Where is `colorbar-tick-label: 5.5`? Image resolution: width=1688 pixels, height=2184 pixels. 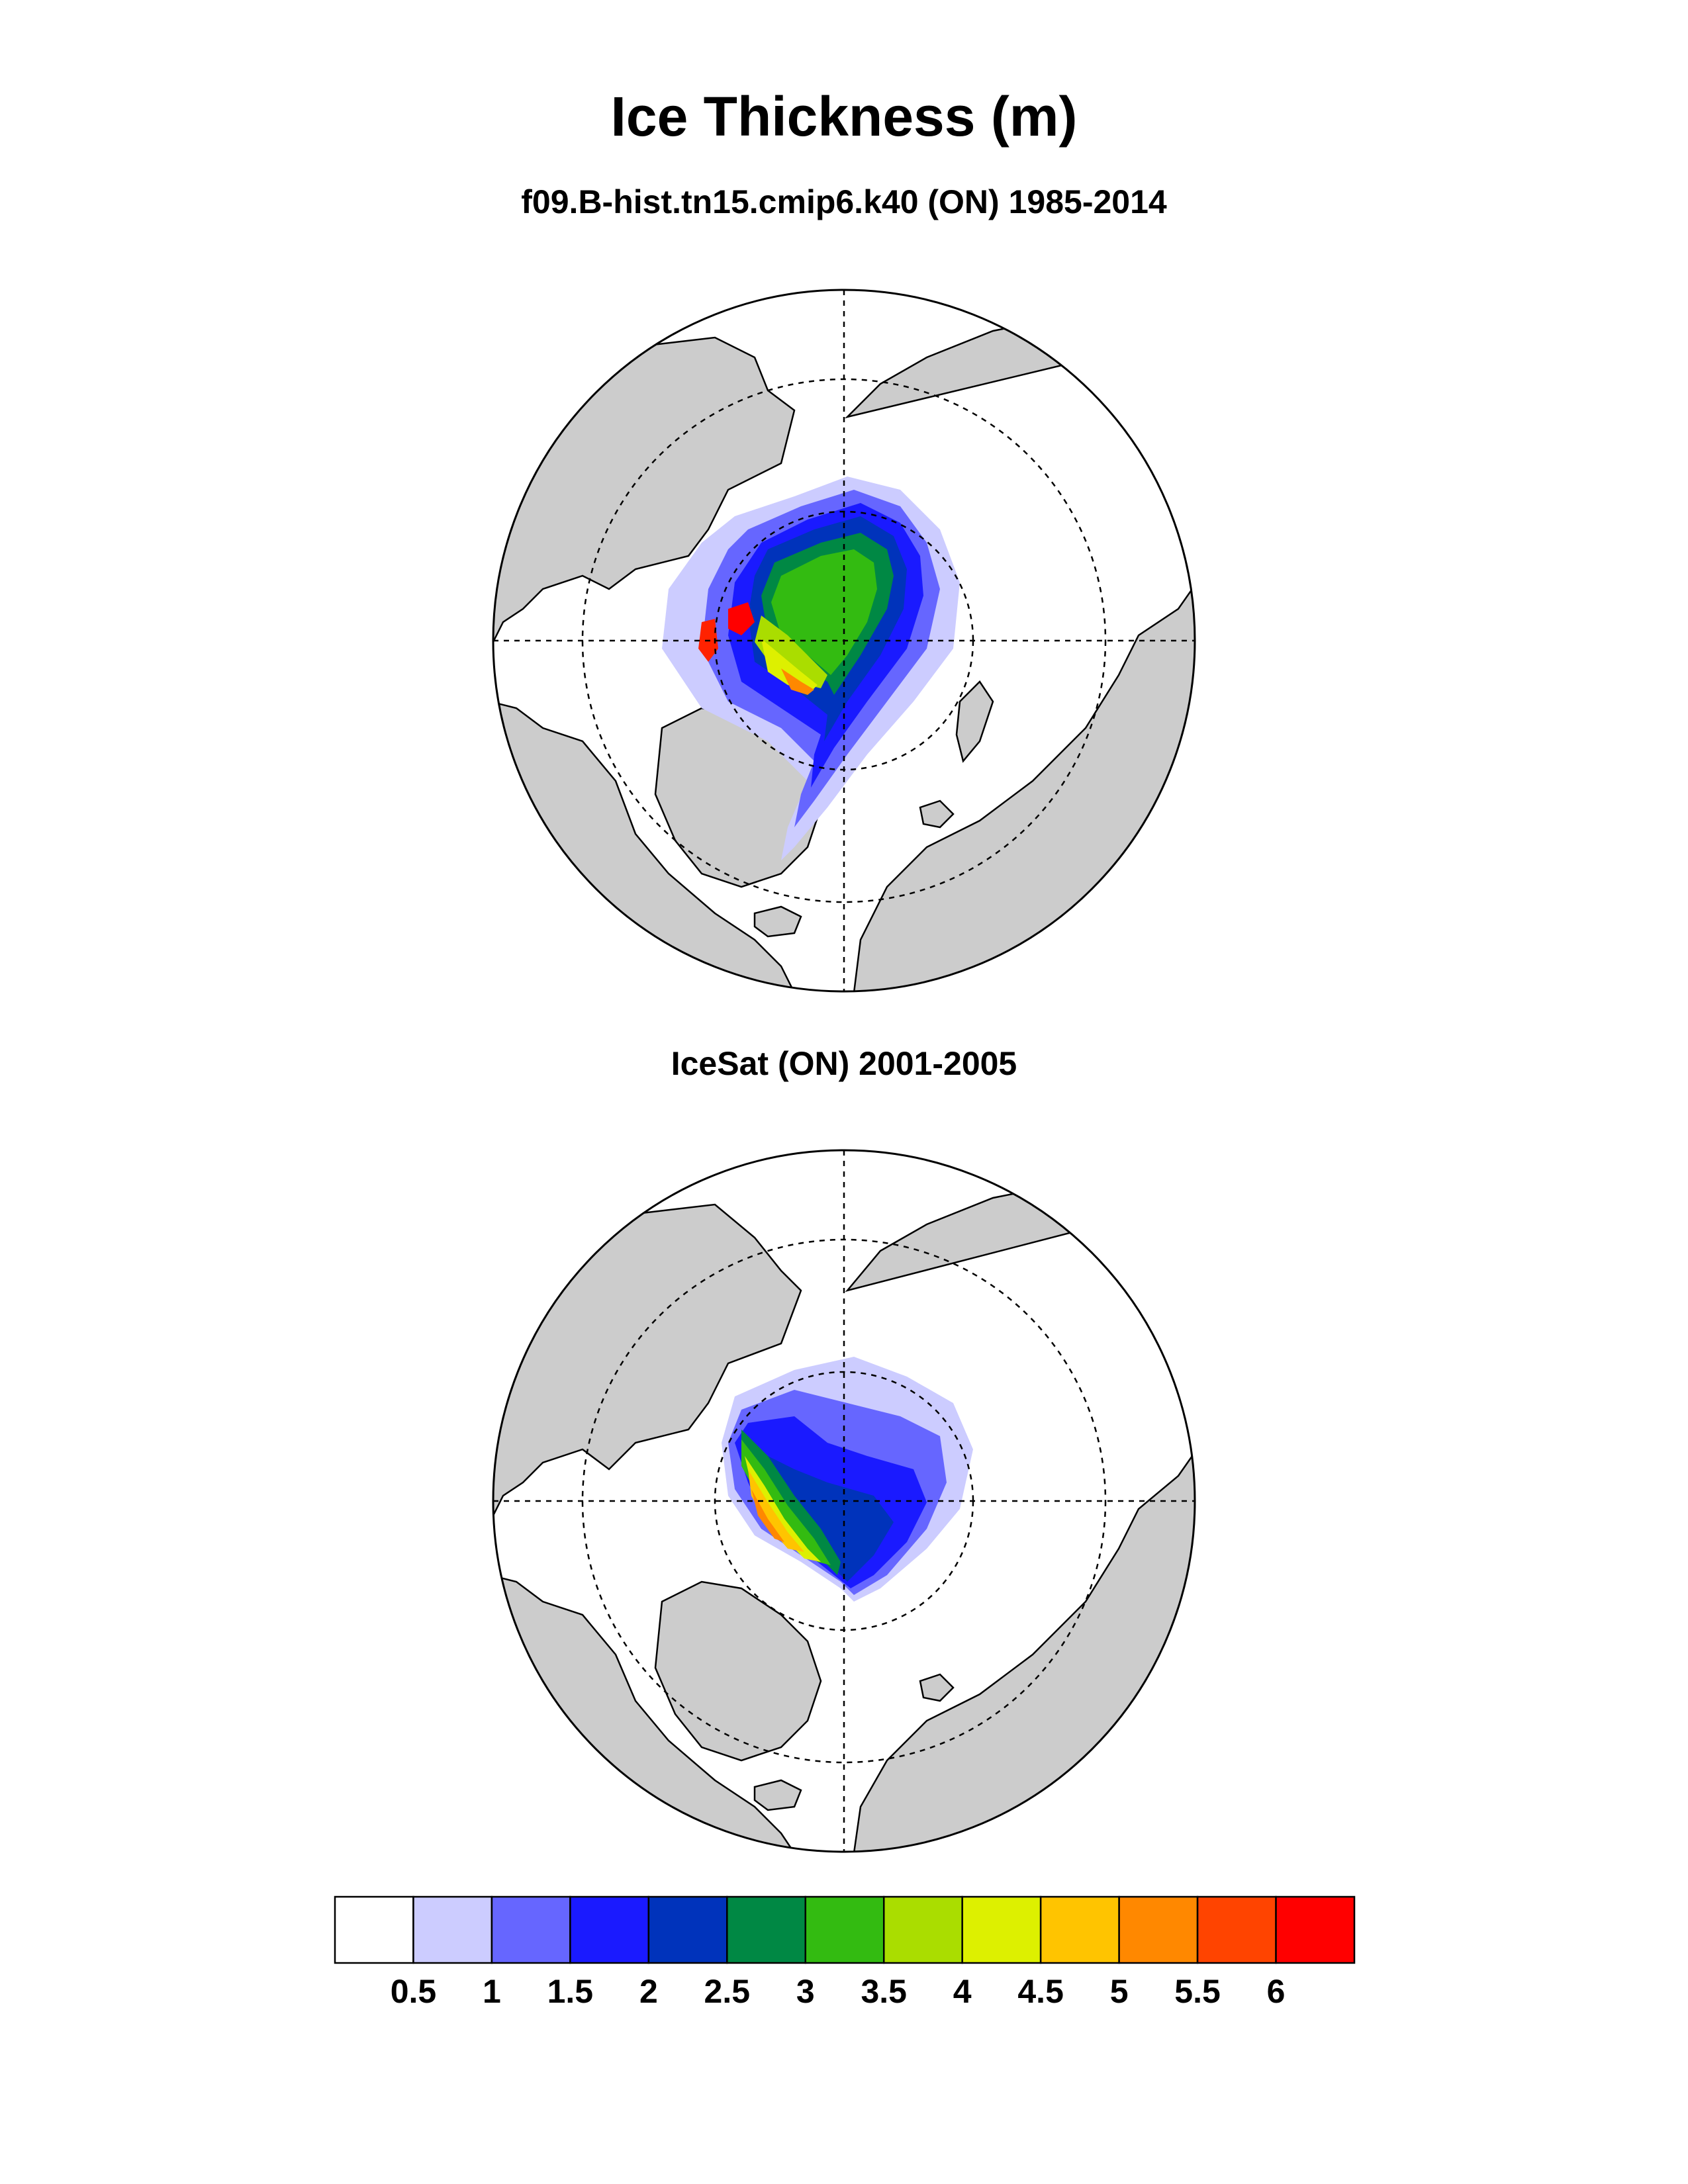 colorbar-tick-label: 5.5 is located at coordinates (1197, 1991).